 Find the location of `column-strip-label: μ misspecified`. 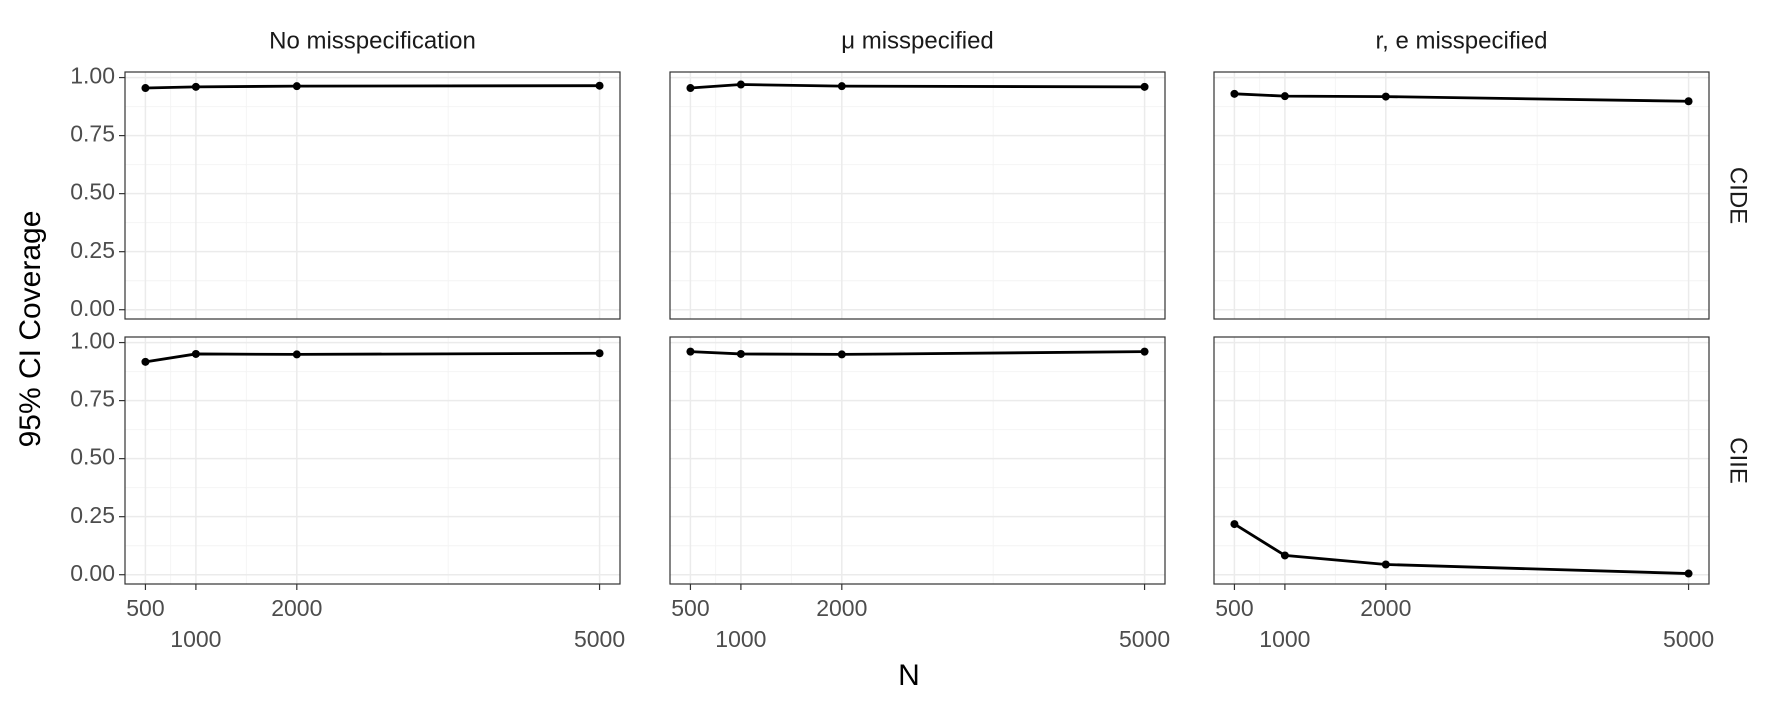

column-strip-label: μ misspecified is located at coordinates (917, 40).